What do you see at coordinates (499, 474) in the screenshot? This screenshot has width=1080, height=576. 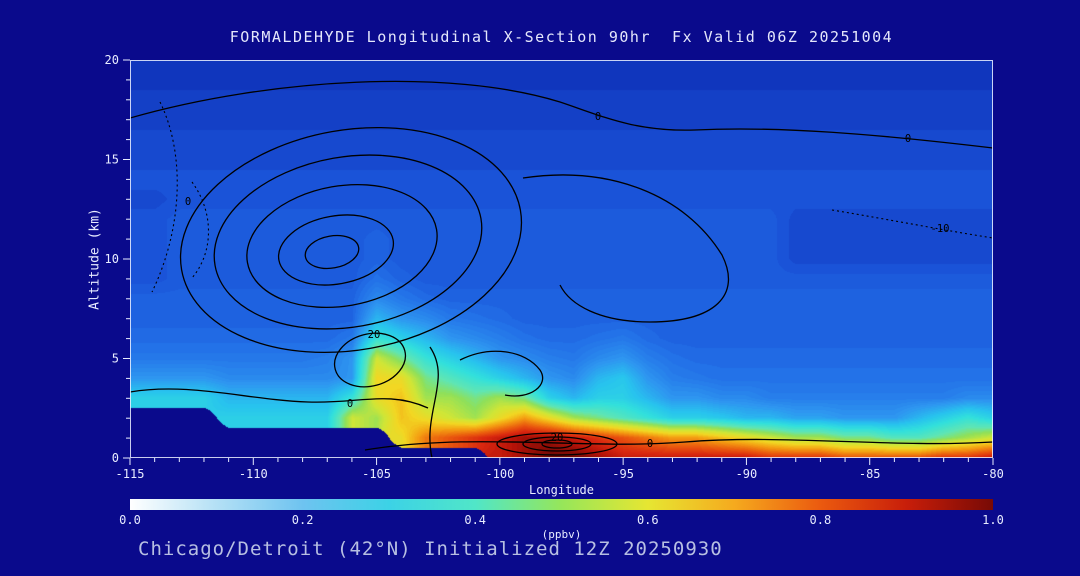 I see `x-tick-label: -100` at bounding box center [499, 474].